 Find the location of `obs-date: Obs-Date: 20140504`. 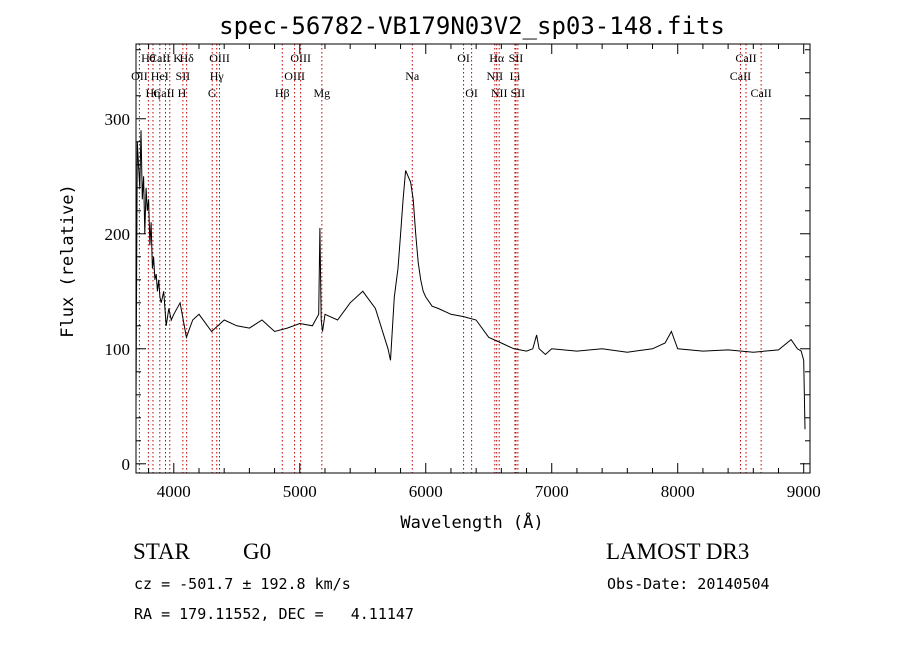

obs-date: Obs-Date: 20140504 is located at coordinates (688, 584).